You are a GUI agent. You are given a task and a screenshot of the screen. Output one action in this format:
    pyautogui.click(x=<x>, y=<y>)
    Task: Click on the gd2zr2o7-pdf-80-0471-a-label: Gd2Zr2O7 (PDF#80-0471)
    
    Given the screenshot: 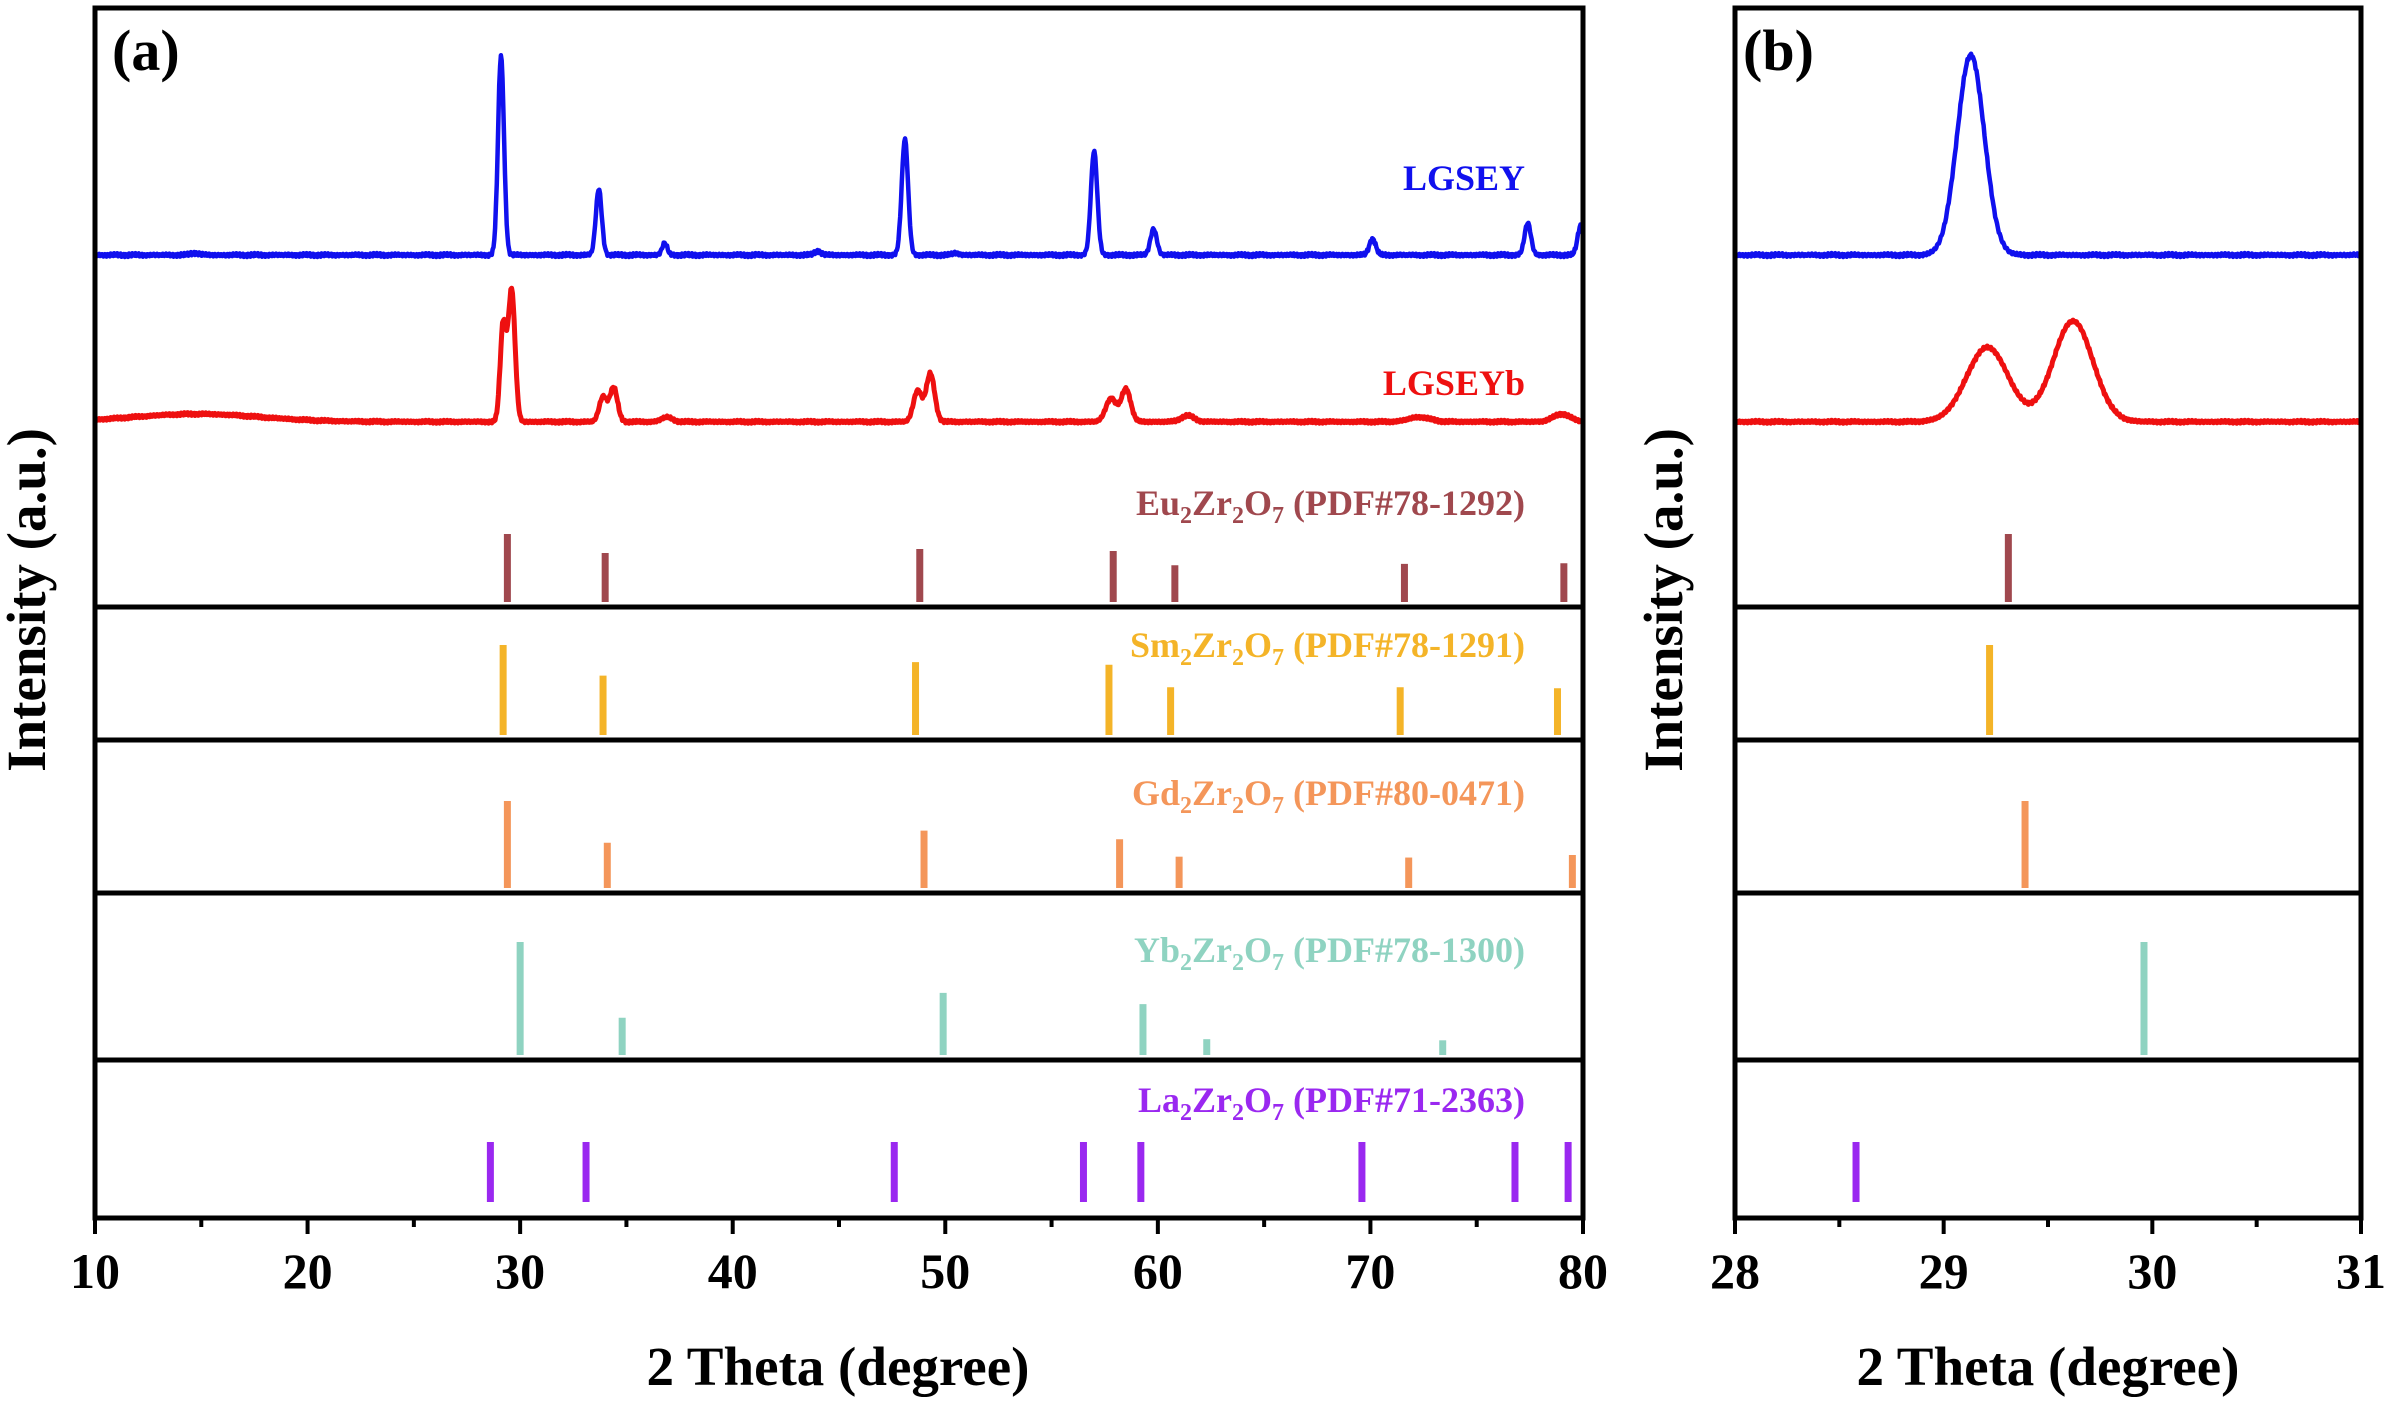 What is the action you would take?
    pyautogui.click(x=1328, y=796)
    